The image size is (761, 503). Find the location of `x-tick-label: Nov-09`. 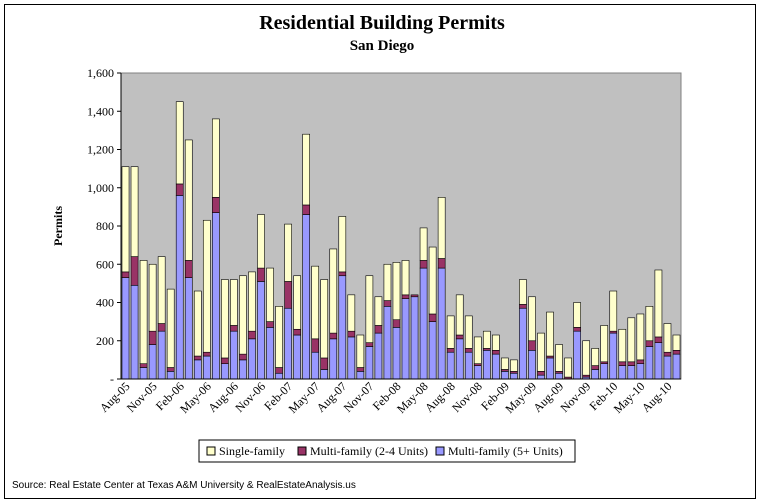

x-tick-label: Nov-09 is located at coordinates (575, 397).